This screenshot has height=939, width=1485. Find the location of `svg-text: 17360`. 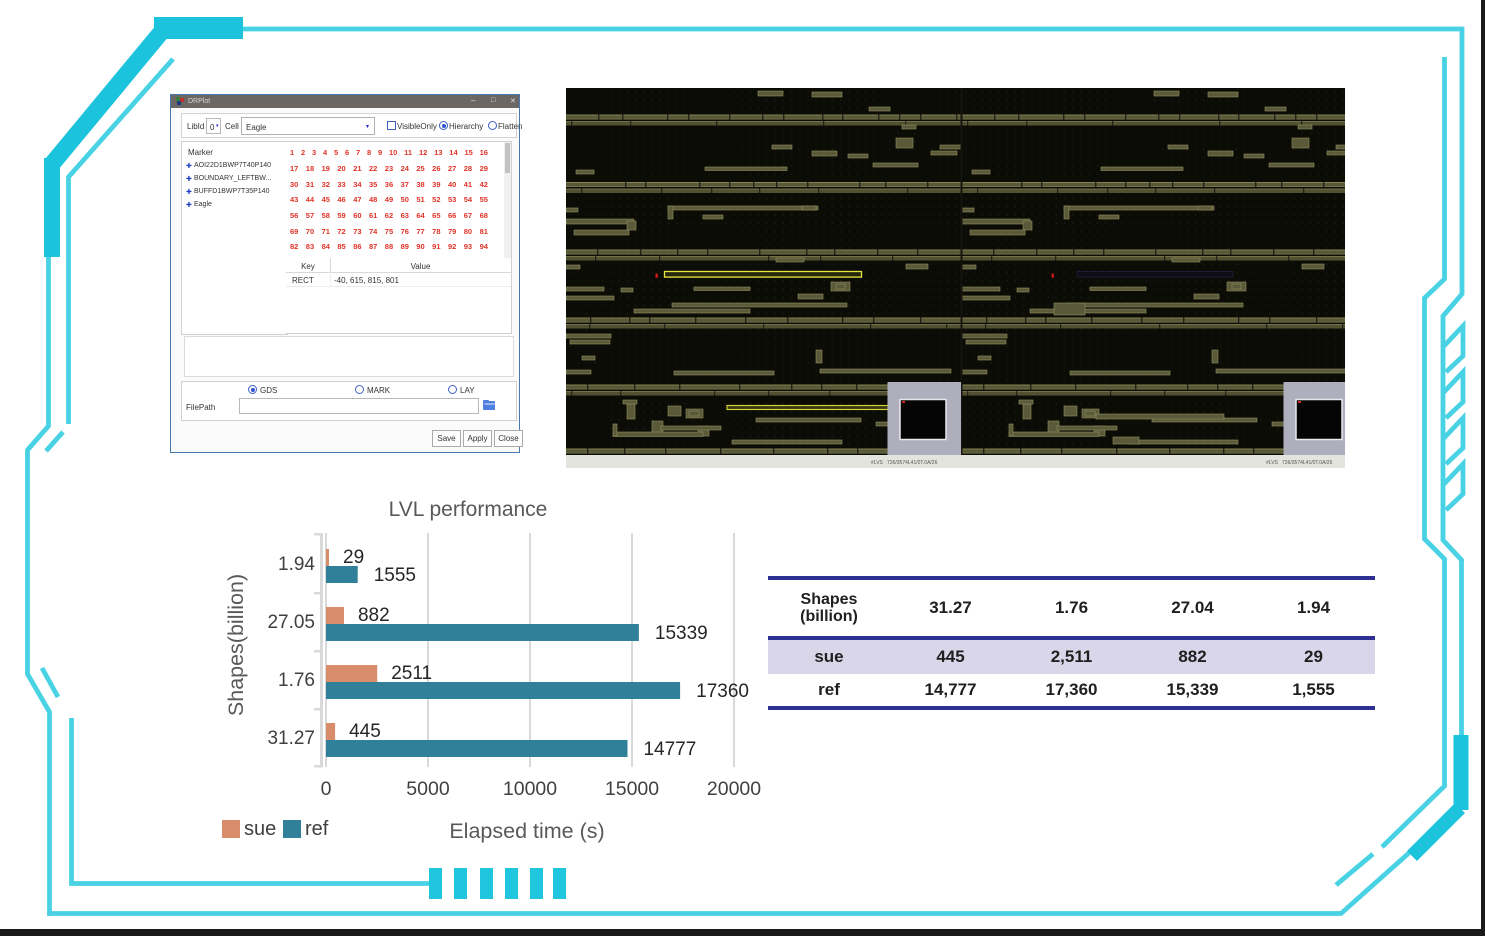

svg-text: 17360 is located at coordinates (722, 691).